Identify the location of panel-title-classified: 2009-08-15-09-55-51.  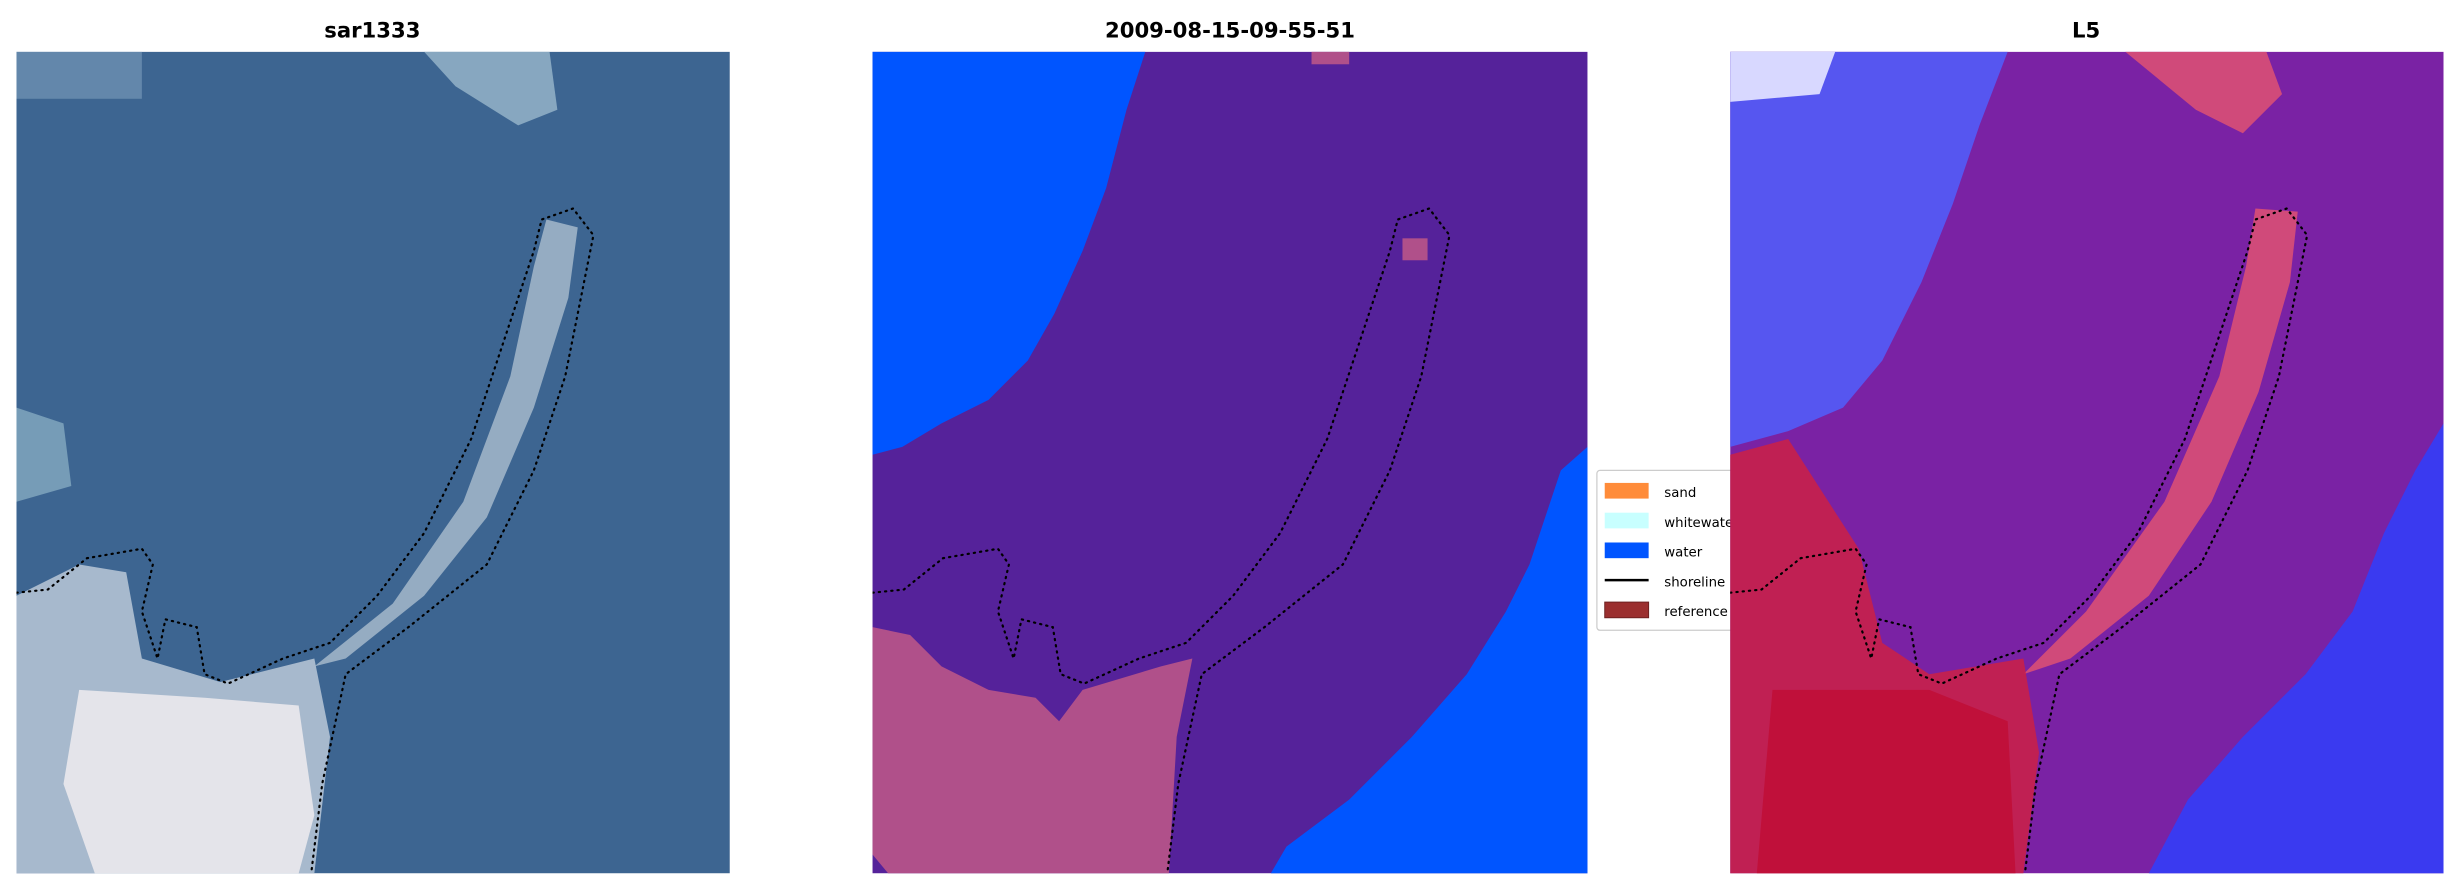
(1230, 30).